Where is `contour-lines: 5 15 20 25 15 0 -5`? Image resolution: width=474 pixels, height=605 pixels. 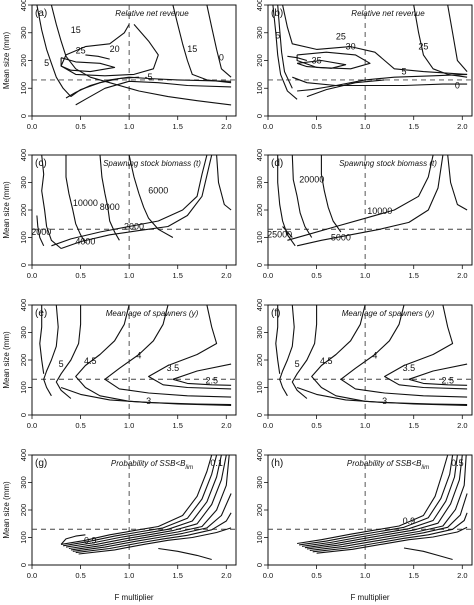 contour-lines: 5 15 20 25 15 0 -5 is located at coordinates (134, 55).